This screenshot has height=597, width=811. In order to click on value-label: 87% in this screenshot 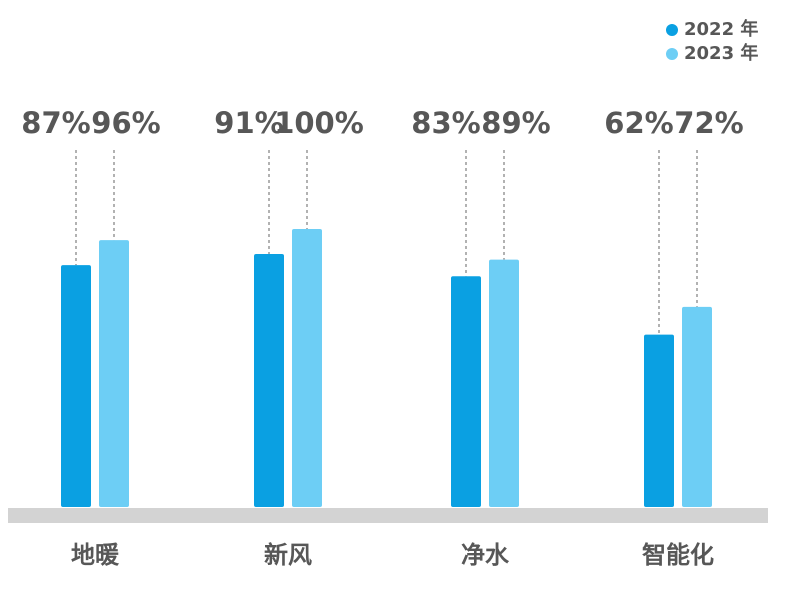, I will do `click(55, 123)`.